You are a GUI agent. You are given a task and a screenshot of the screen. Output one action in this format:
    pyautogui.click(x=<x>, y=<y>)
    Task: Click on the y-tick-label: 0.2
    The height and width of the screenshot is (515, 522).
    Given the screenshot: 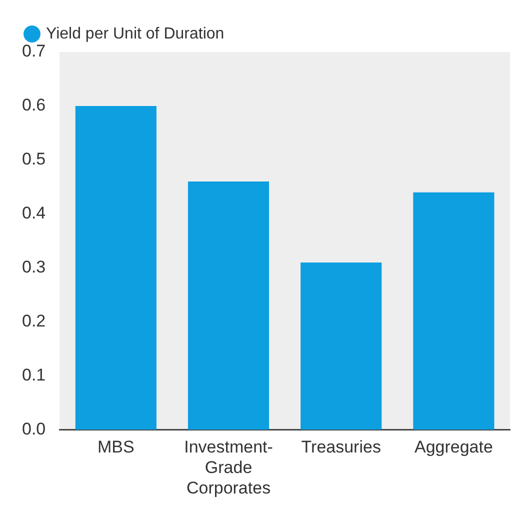 What is the action you would take?
    pyautogui.click(x=34, y=321)
    